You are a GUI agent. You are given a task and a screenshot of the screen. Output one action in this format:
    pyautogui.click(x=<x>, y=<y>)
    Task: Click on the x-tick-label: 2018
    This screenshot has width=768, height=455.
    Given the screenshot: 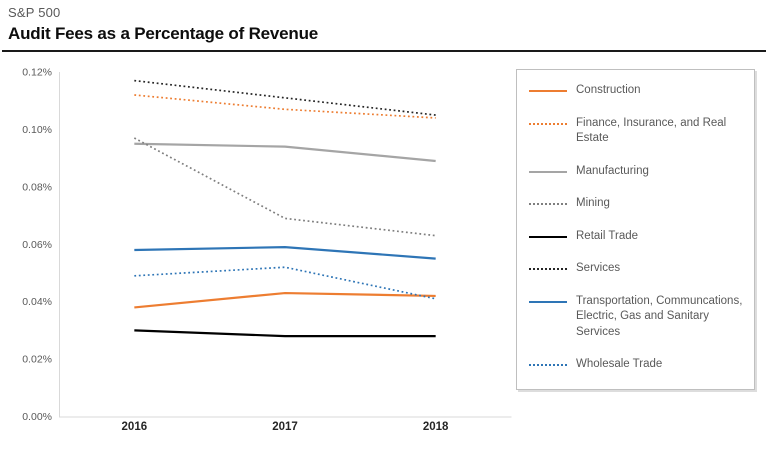 What is the action you would take?
    pyautogui.click(x=436, y=427)
    